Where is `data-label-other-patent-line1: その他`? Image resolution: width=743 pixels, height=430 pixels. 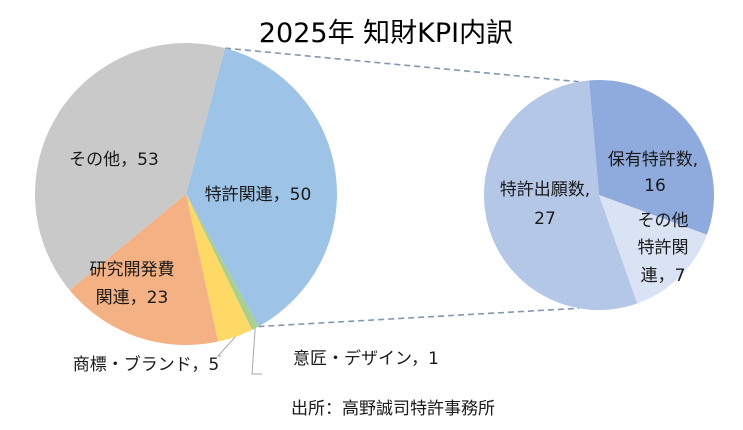 data-label-other-patent-line1: その他 is located at coordinates (663, 221).